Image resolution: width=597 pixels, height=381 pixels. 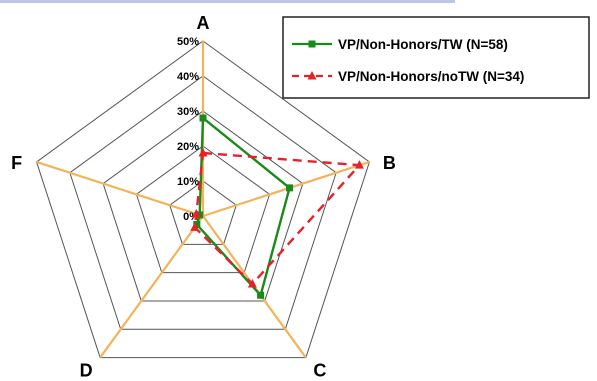 What do you see at coordinates (16, 163) in the screenshot?
I see `axis-label-F: F` at bounding box center [16, 163].